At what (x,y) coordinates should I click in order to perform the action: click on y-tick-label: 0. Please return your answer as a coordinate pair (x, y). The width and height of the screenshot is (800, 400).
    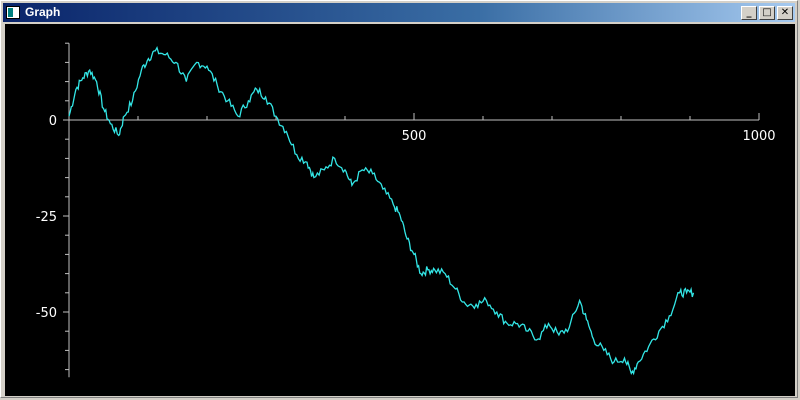
    Looking at the image, I should click on (53, 121).